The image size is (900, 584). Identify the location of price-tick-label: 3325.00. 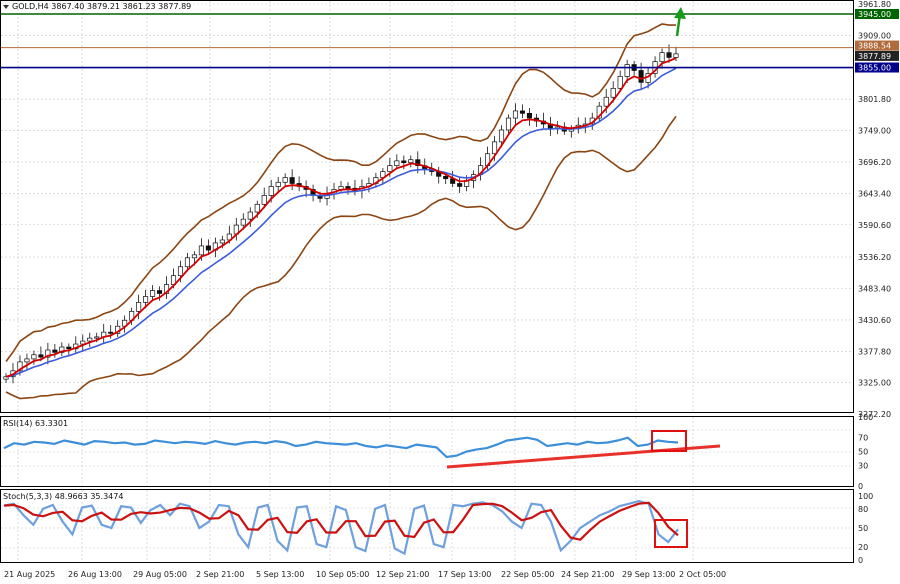
(874, 383).